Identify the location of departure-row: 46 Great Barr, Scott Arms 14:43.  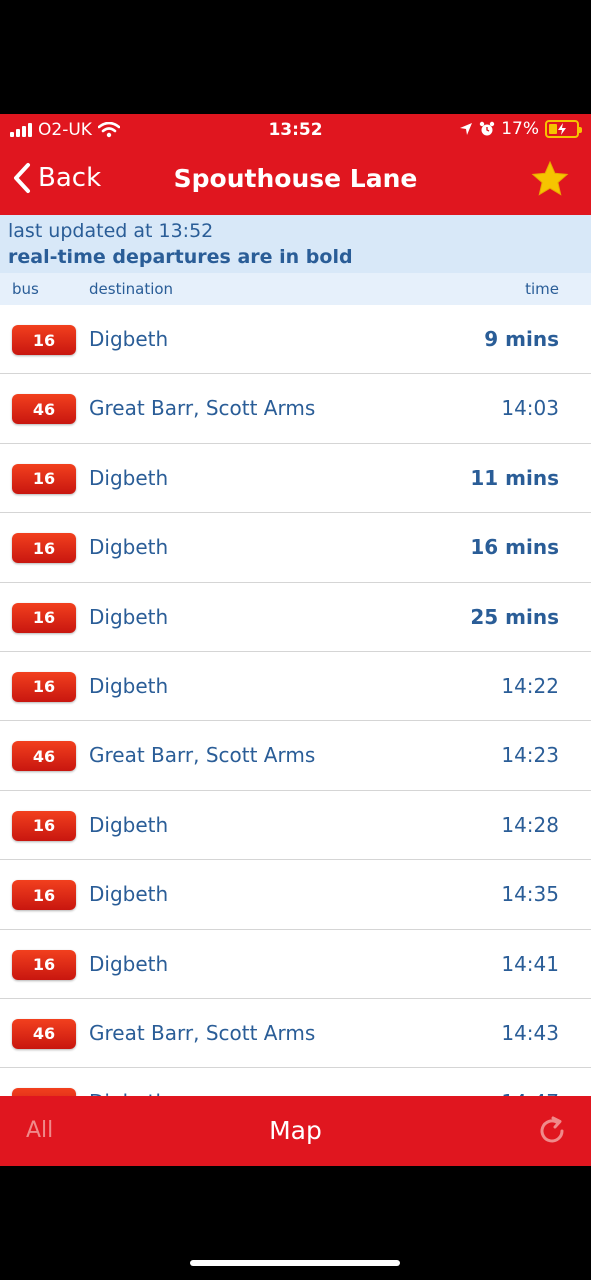
(295, 1034).